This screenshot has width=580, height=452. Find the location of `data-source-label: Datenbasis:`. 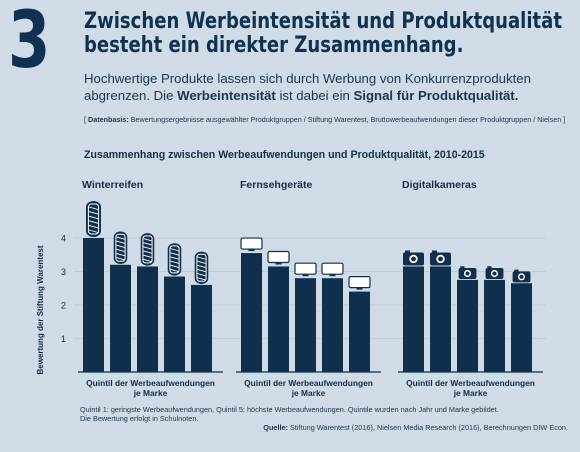

data-source-label: Datenbasis: is located at coordinates (108, 119).